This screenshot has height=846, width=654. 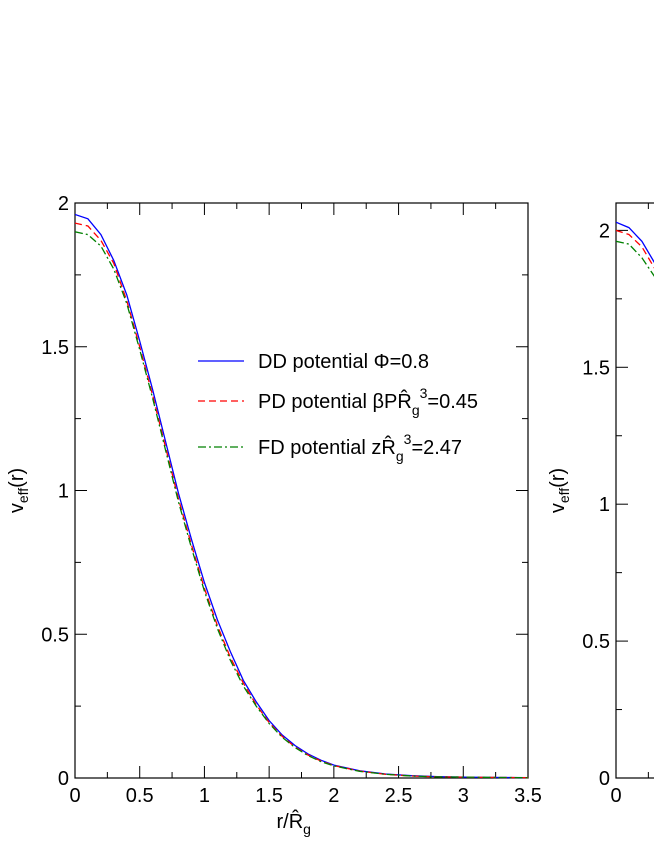 I want to click on chart-panel-2: 00 0.5 1 1.5 2 veff(r), so click(x=600, y=504).